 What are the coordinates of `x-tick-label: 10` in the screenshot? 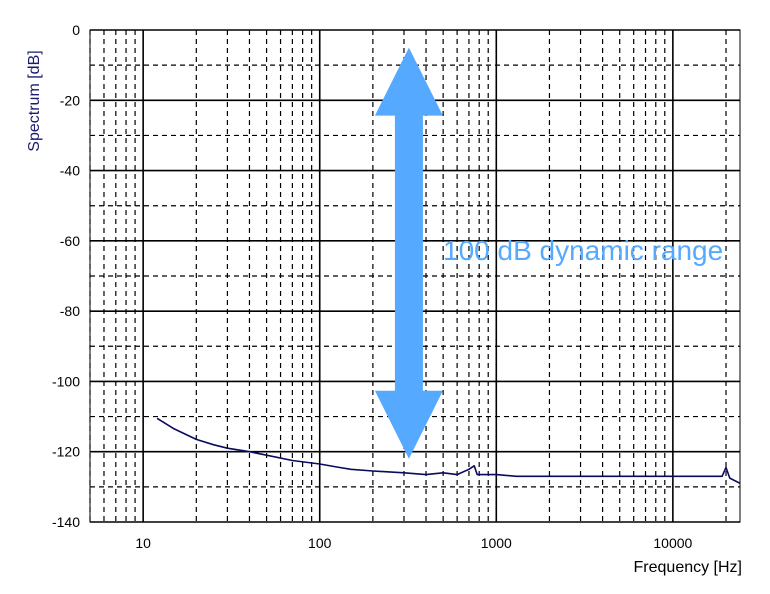 It's located at (143, 543).